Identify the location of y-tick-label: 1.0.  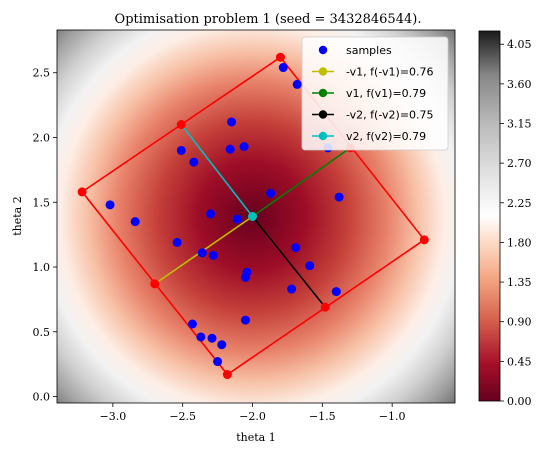
(42, 267).